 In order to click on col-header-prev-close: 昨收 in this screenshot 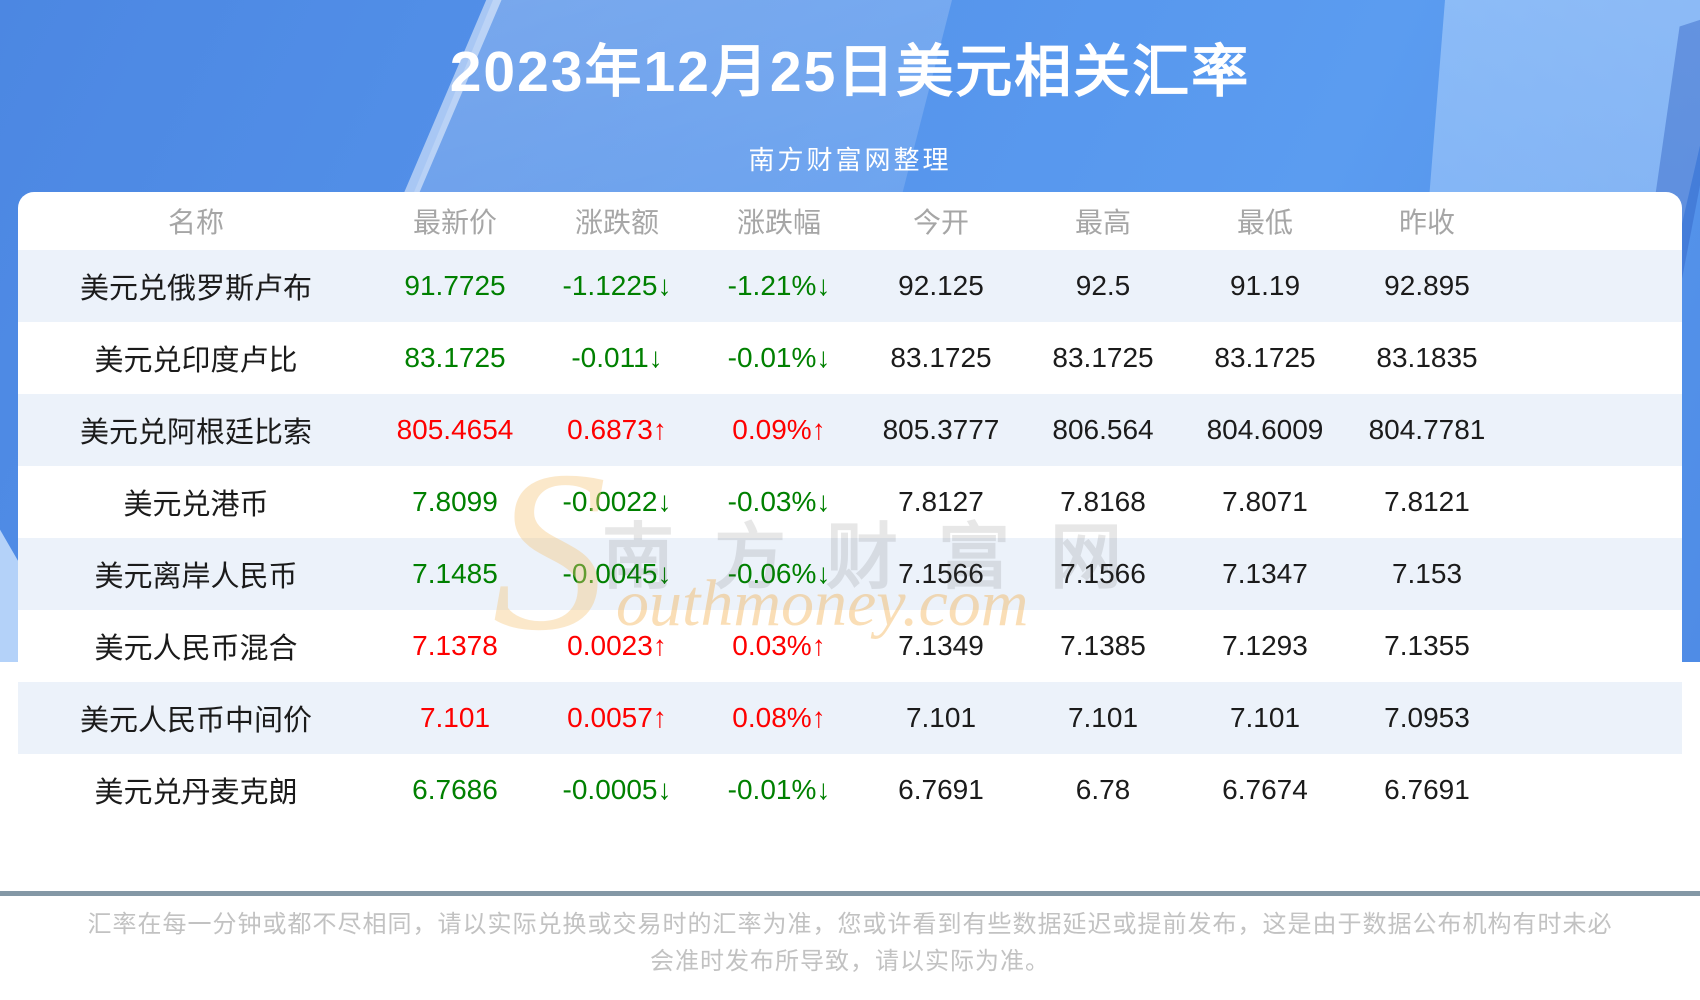, I will do `click(1426, 222)`.